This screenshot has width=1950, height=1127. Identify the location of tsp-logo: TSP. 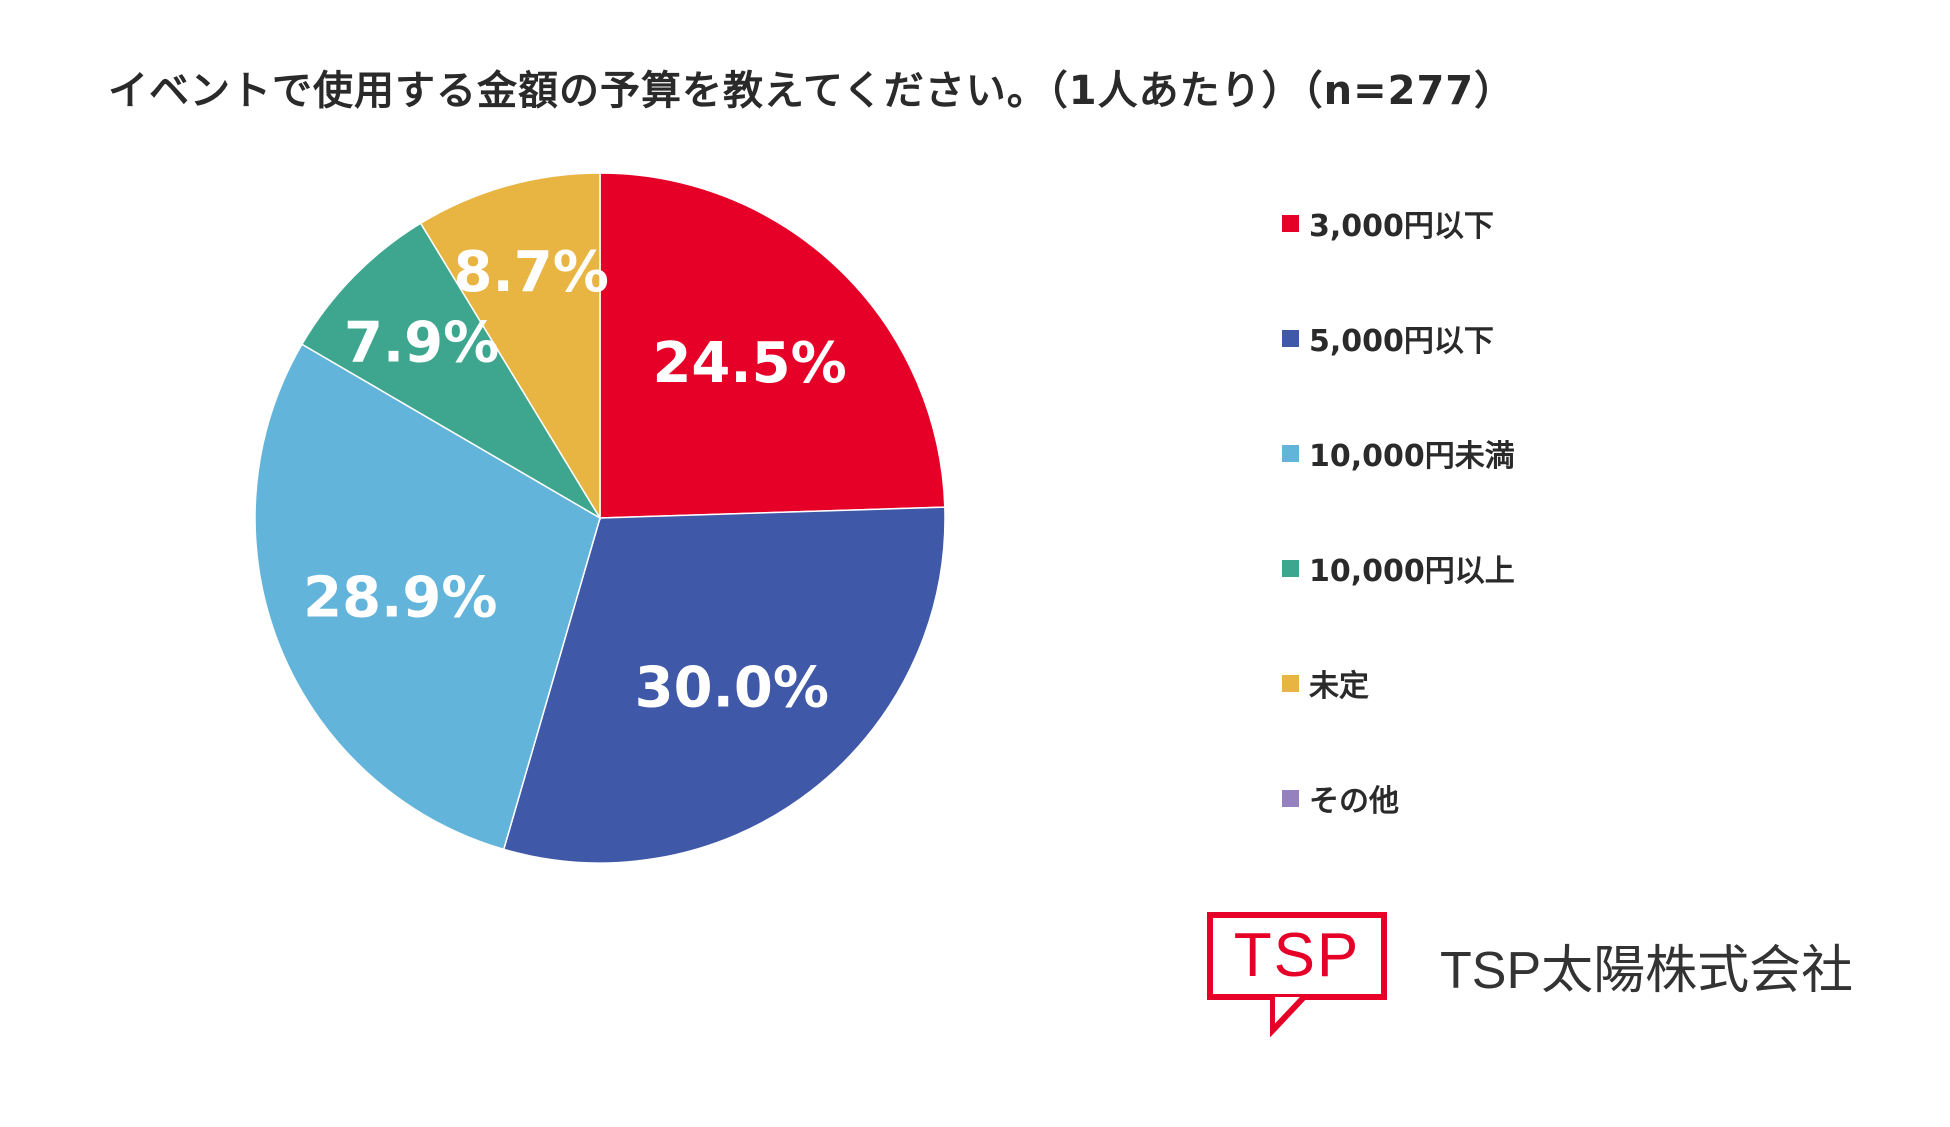
(1297, 956).